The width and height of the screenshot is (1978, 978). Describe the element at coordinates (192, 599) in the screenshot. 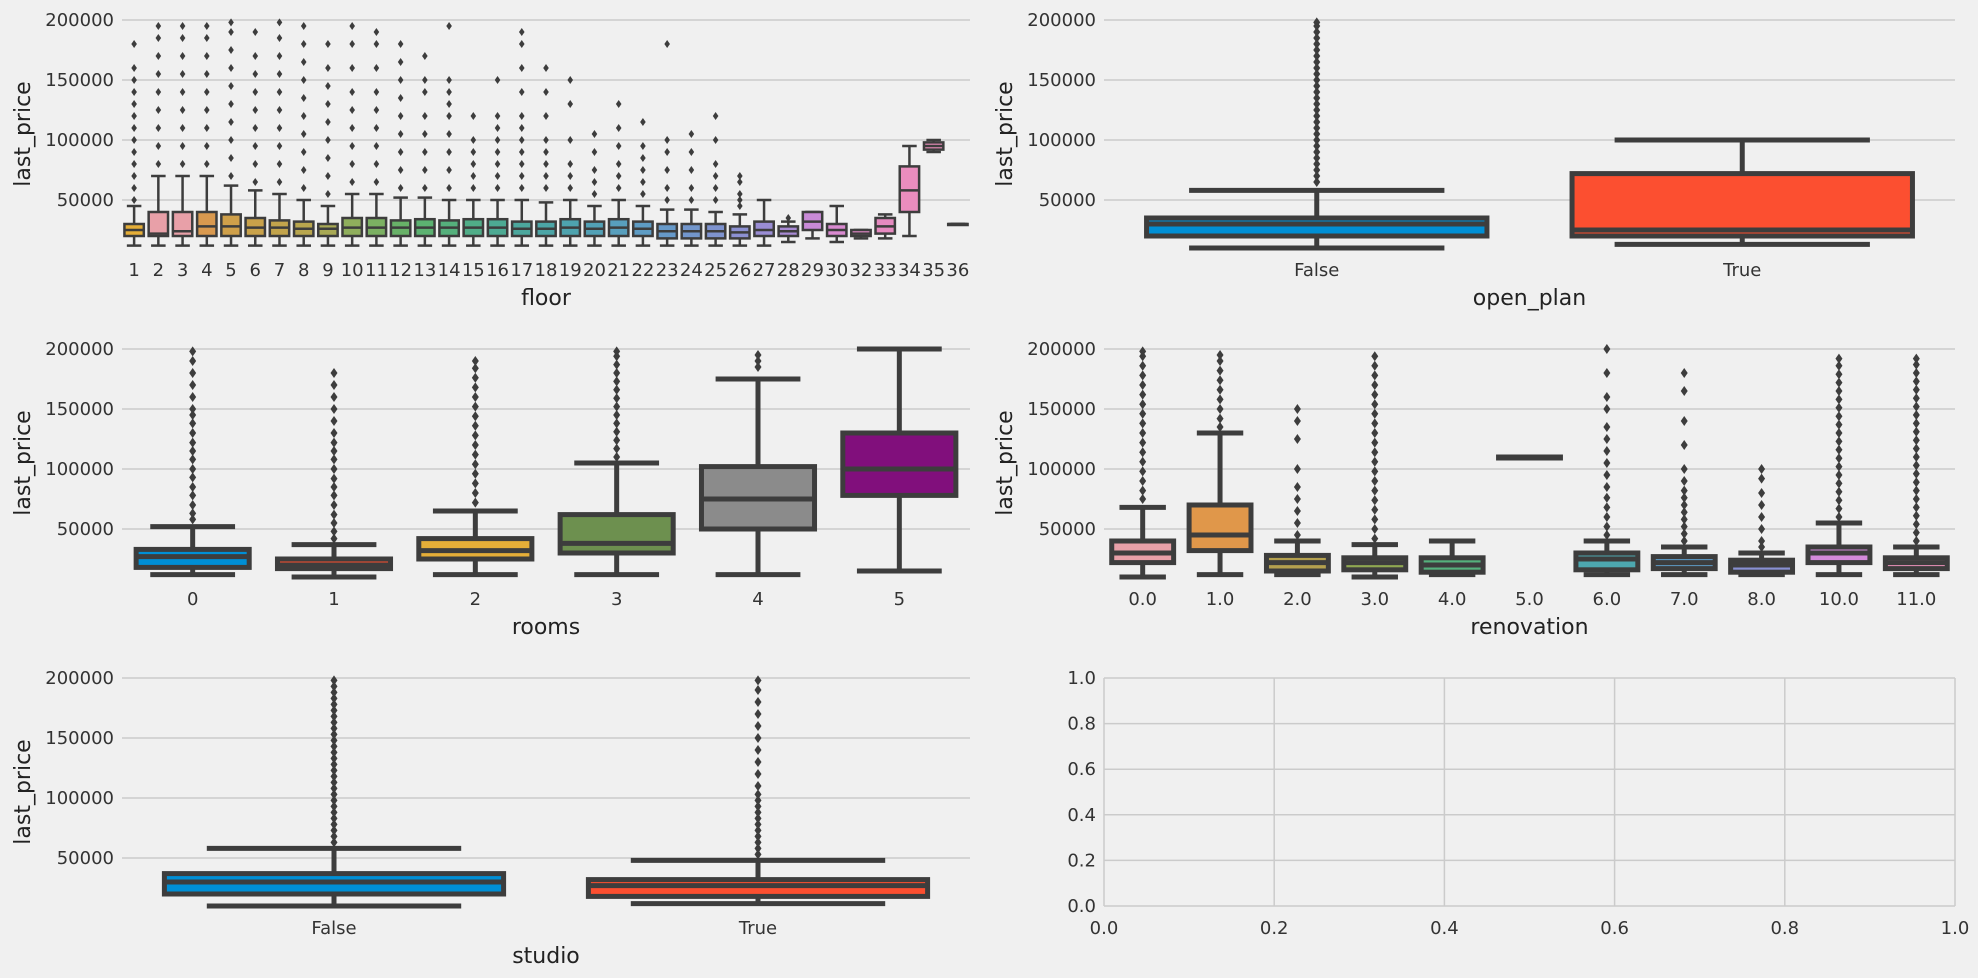

I see `x-tick-label: 0` at that location.